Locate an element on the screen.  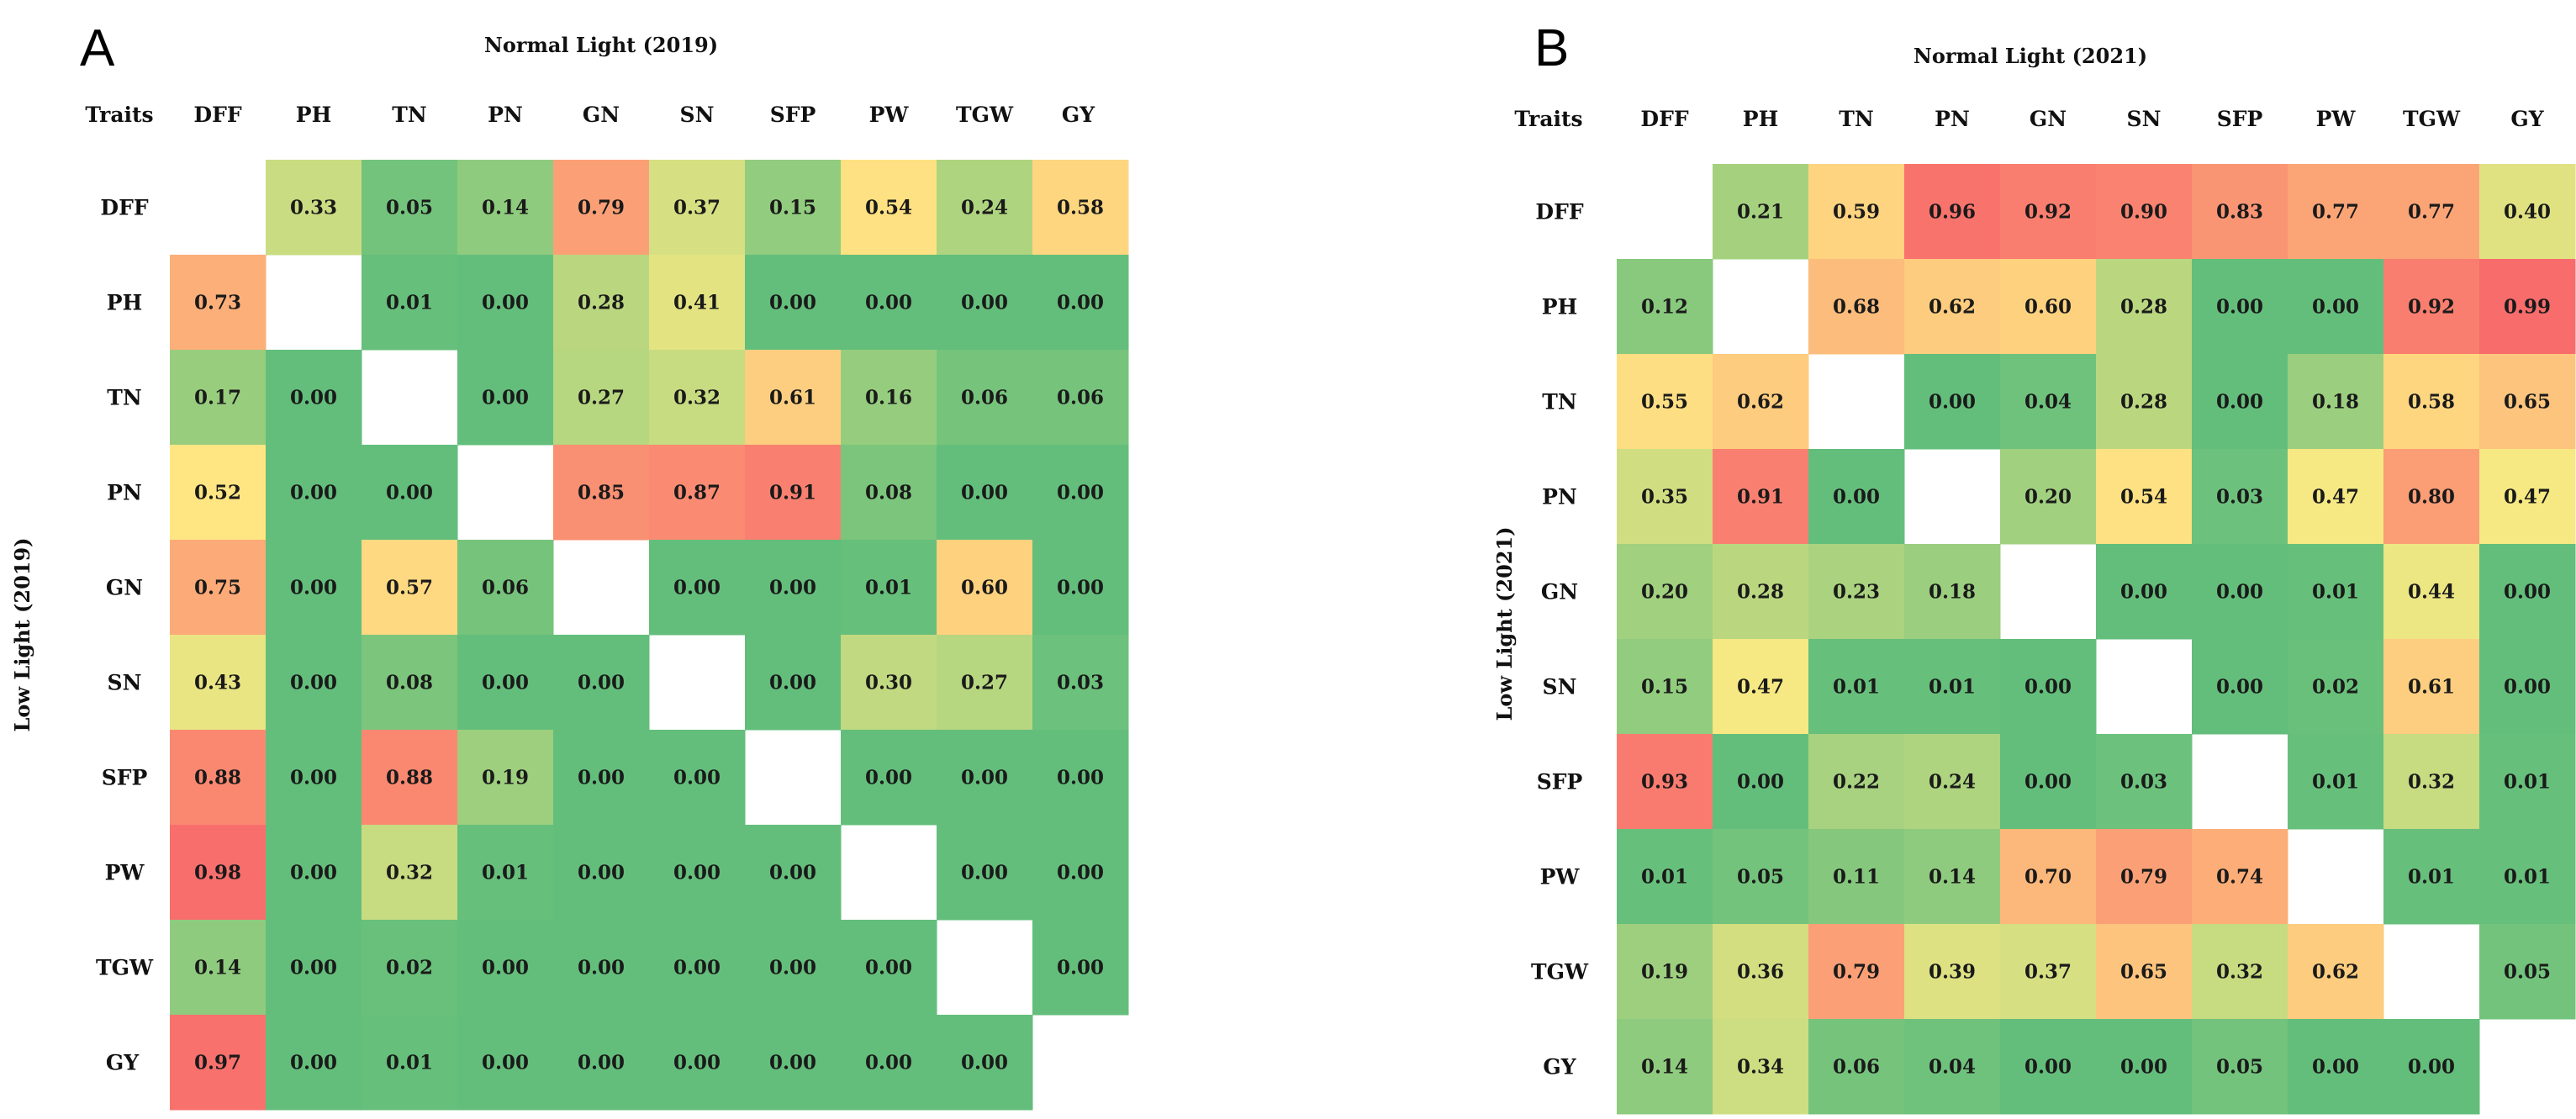
row-label-ph-b: PH is located at coordinates (1559, 307).